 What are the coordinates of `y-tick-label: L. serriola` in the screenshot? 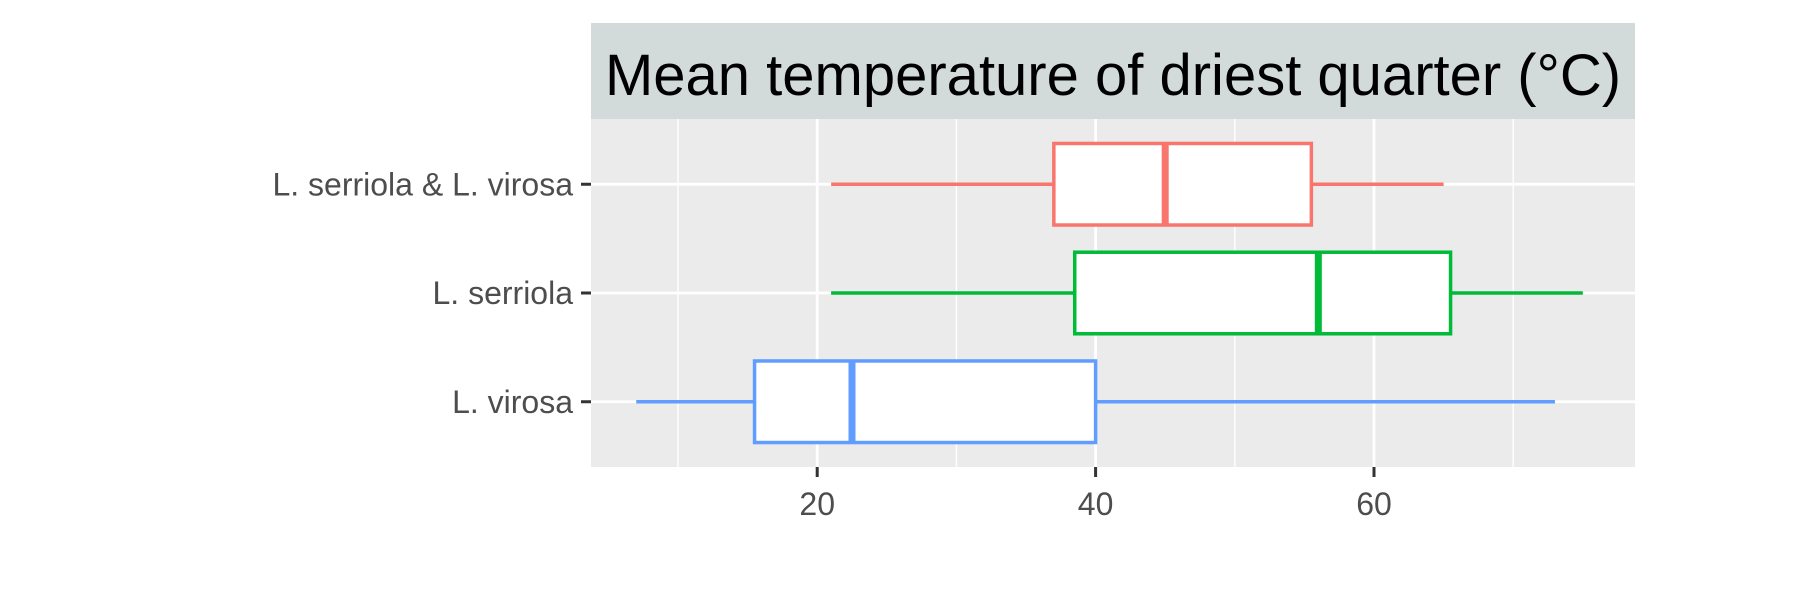 It's located at (503, 293).